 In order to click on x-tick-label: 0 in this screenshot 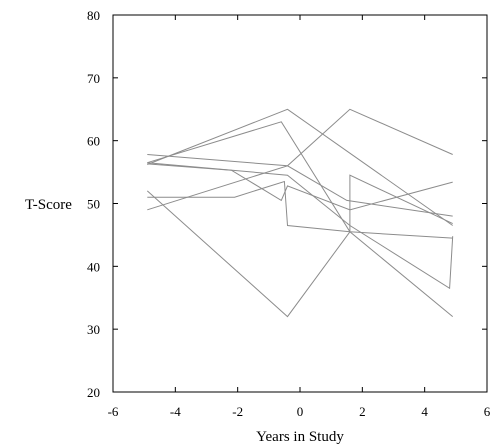, I will do `click(300, 411)`.